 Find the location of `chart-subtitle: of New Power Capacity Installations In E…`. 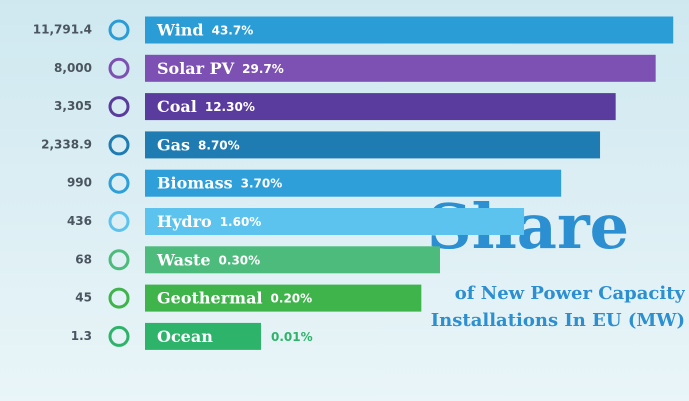

chart-subtitle: of New Power Capacity Installations In E… is located at coordinates (557, 307).